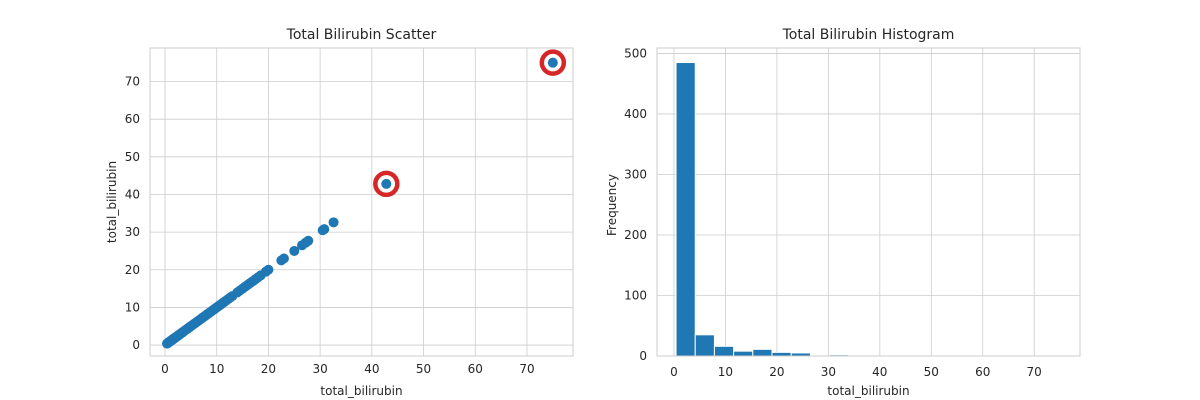 This screenshot has width=1200, height=400. Describe the element at coordinates (776, 372) in the screenshot. I see `histogram-x-tick-label: 20` at that location.